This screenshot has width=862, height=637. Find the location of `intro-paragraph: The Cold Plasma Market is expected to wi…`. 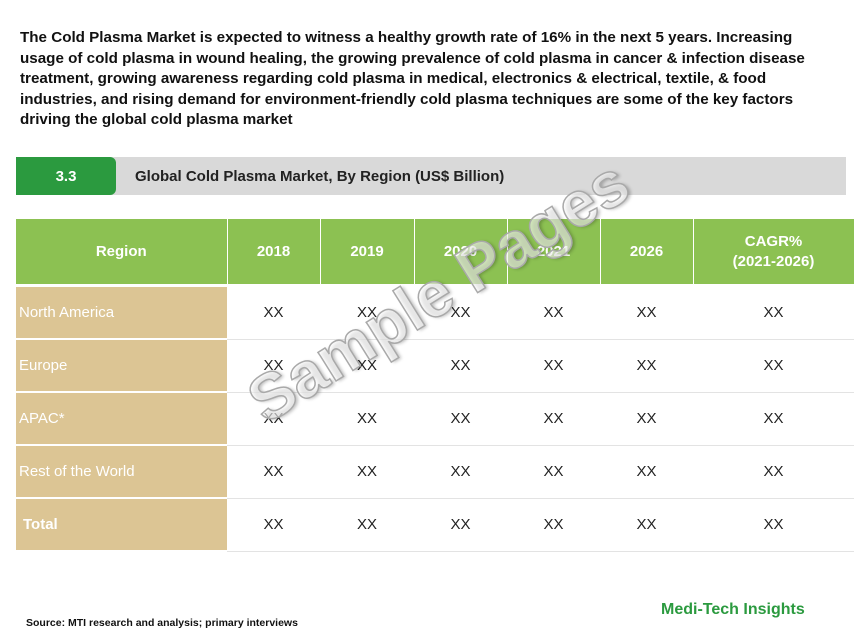

intro-paragraph: The Cold Plasma Market is expected to wi… is located at coordinates (412, 78).